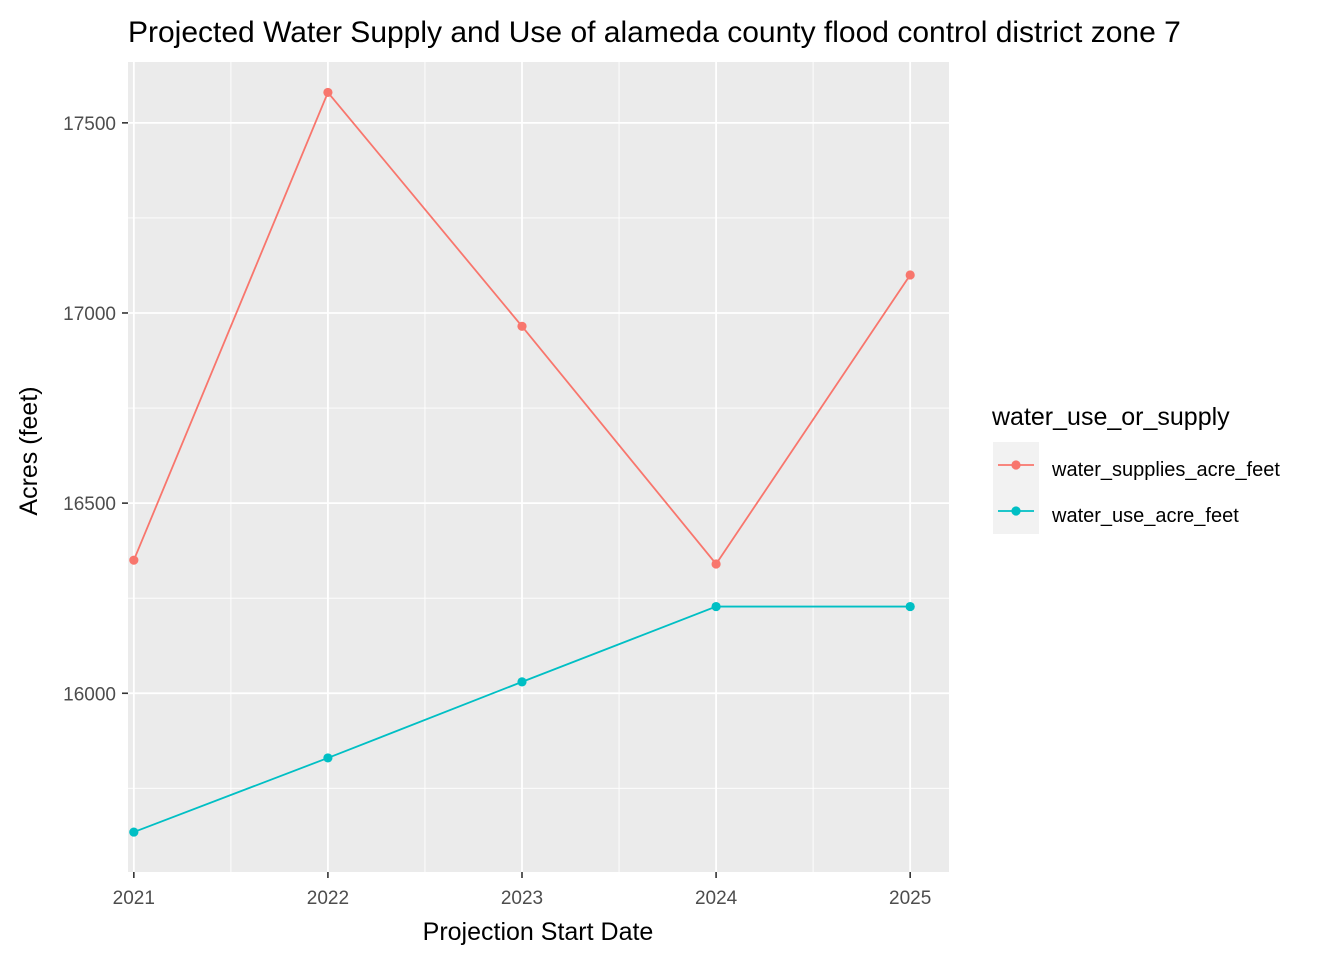 This screenshot has height=960, width=1344. What do you see at coordinates (1165, 470) in the screenshot?
I see `legend-label-supplies: water_supplies_acre_feet` at bounding box center [1165, 470].